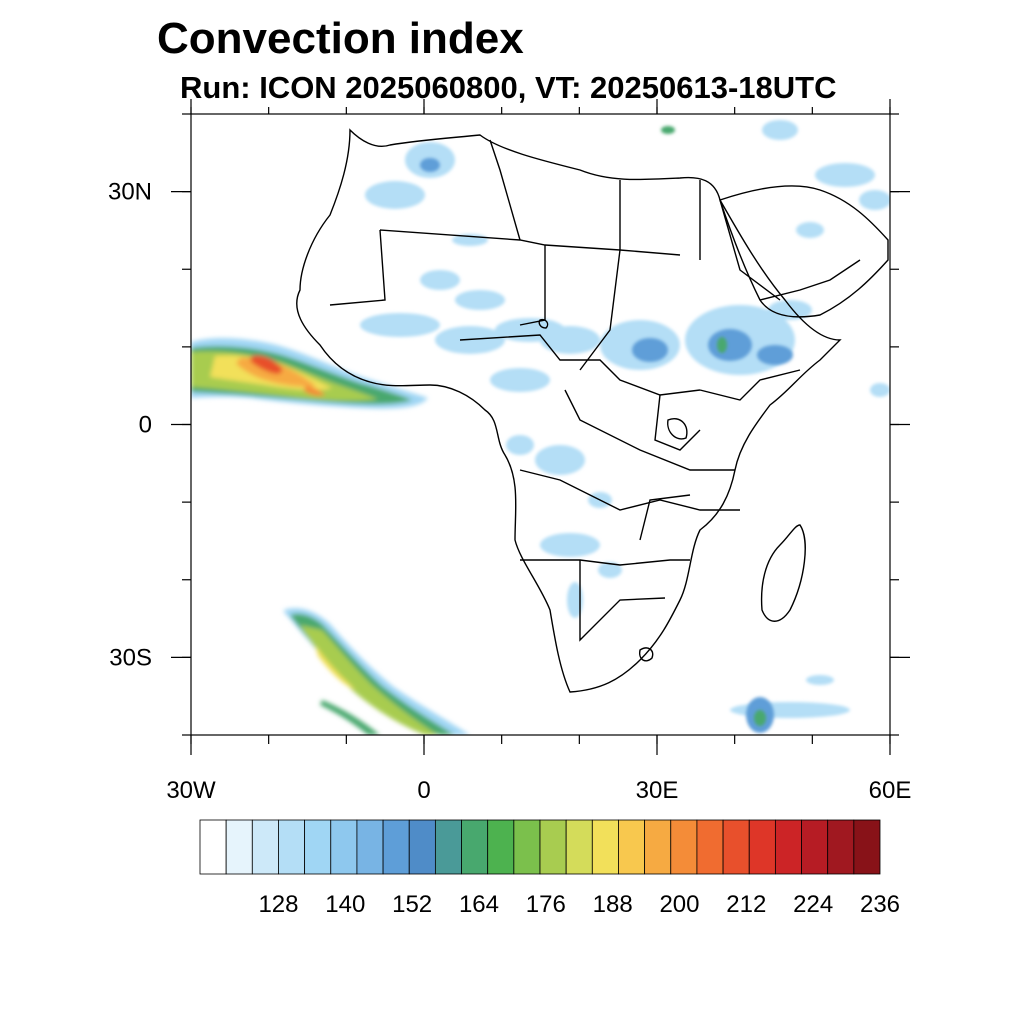 This screenshot has height=1024, width=1024. I want to click on madagascar-coast, so click(783, 573).